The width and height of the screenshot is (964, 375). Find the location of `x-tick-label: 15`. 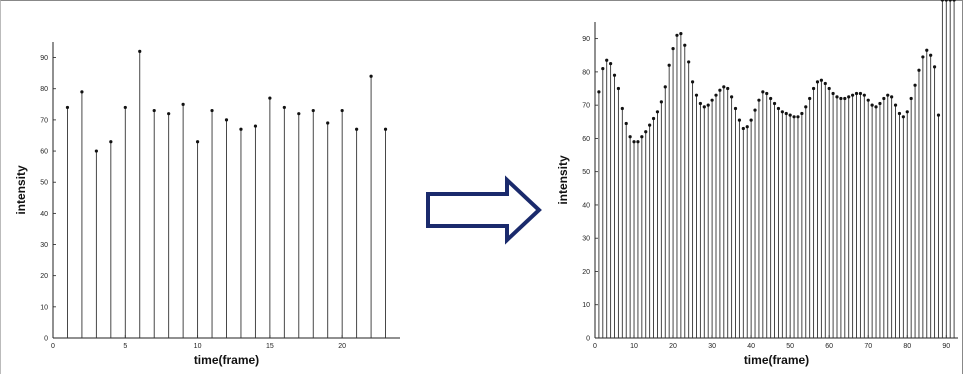

x-tick-label: 15 is located at coordinates (270, 346).